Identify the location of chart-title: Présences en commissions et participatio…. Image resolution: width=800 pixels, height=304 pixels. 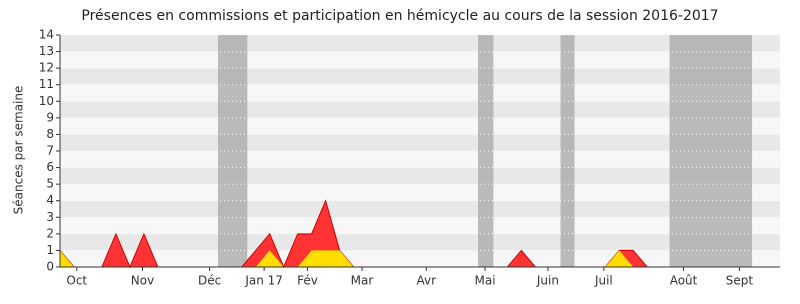
(399, 16).